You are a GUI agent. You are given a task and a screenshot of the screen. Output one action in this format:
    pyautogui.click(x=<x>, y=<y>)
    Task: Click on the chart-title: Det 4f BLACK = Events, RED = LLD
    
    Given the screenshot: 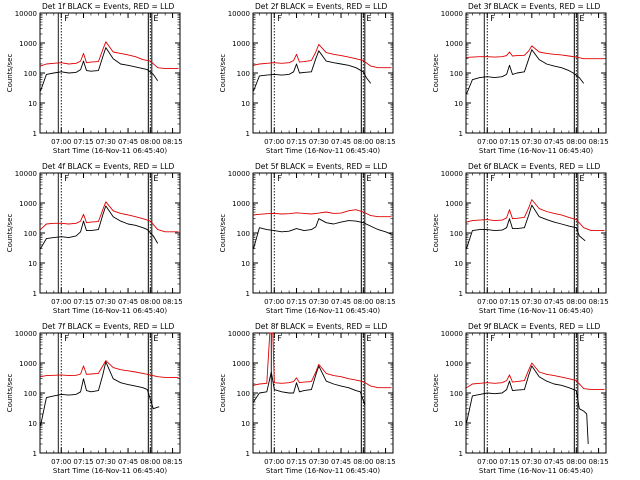 What is the action you would take?
    pyautogui.click(x=108, y=166)
    